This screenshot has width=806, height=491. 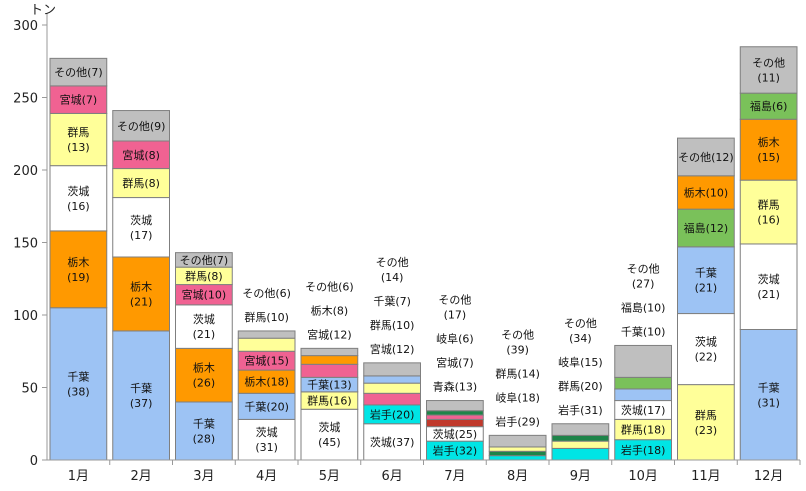 I want to click on segment-label: 栃木(19), so click(x=78, y=269).